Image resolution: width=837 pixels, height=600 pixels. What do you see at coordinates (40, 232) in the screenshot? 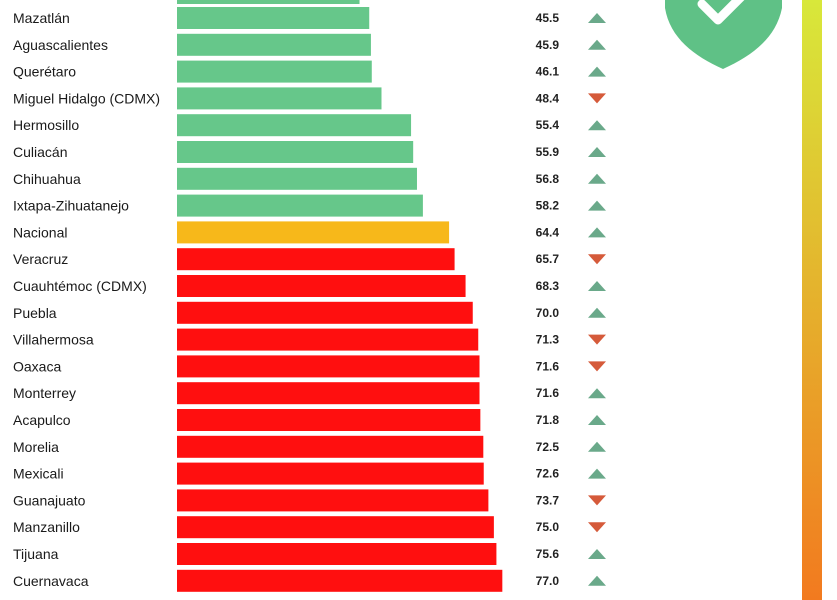
I see `category-label: Nacional` at bounding box center [40, 232].